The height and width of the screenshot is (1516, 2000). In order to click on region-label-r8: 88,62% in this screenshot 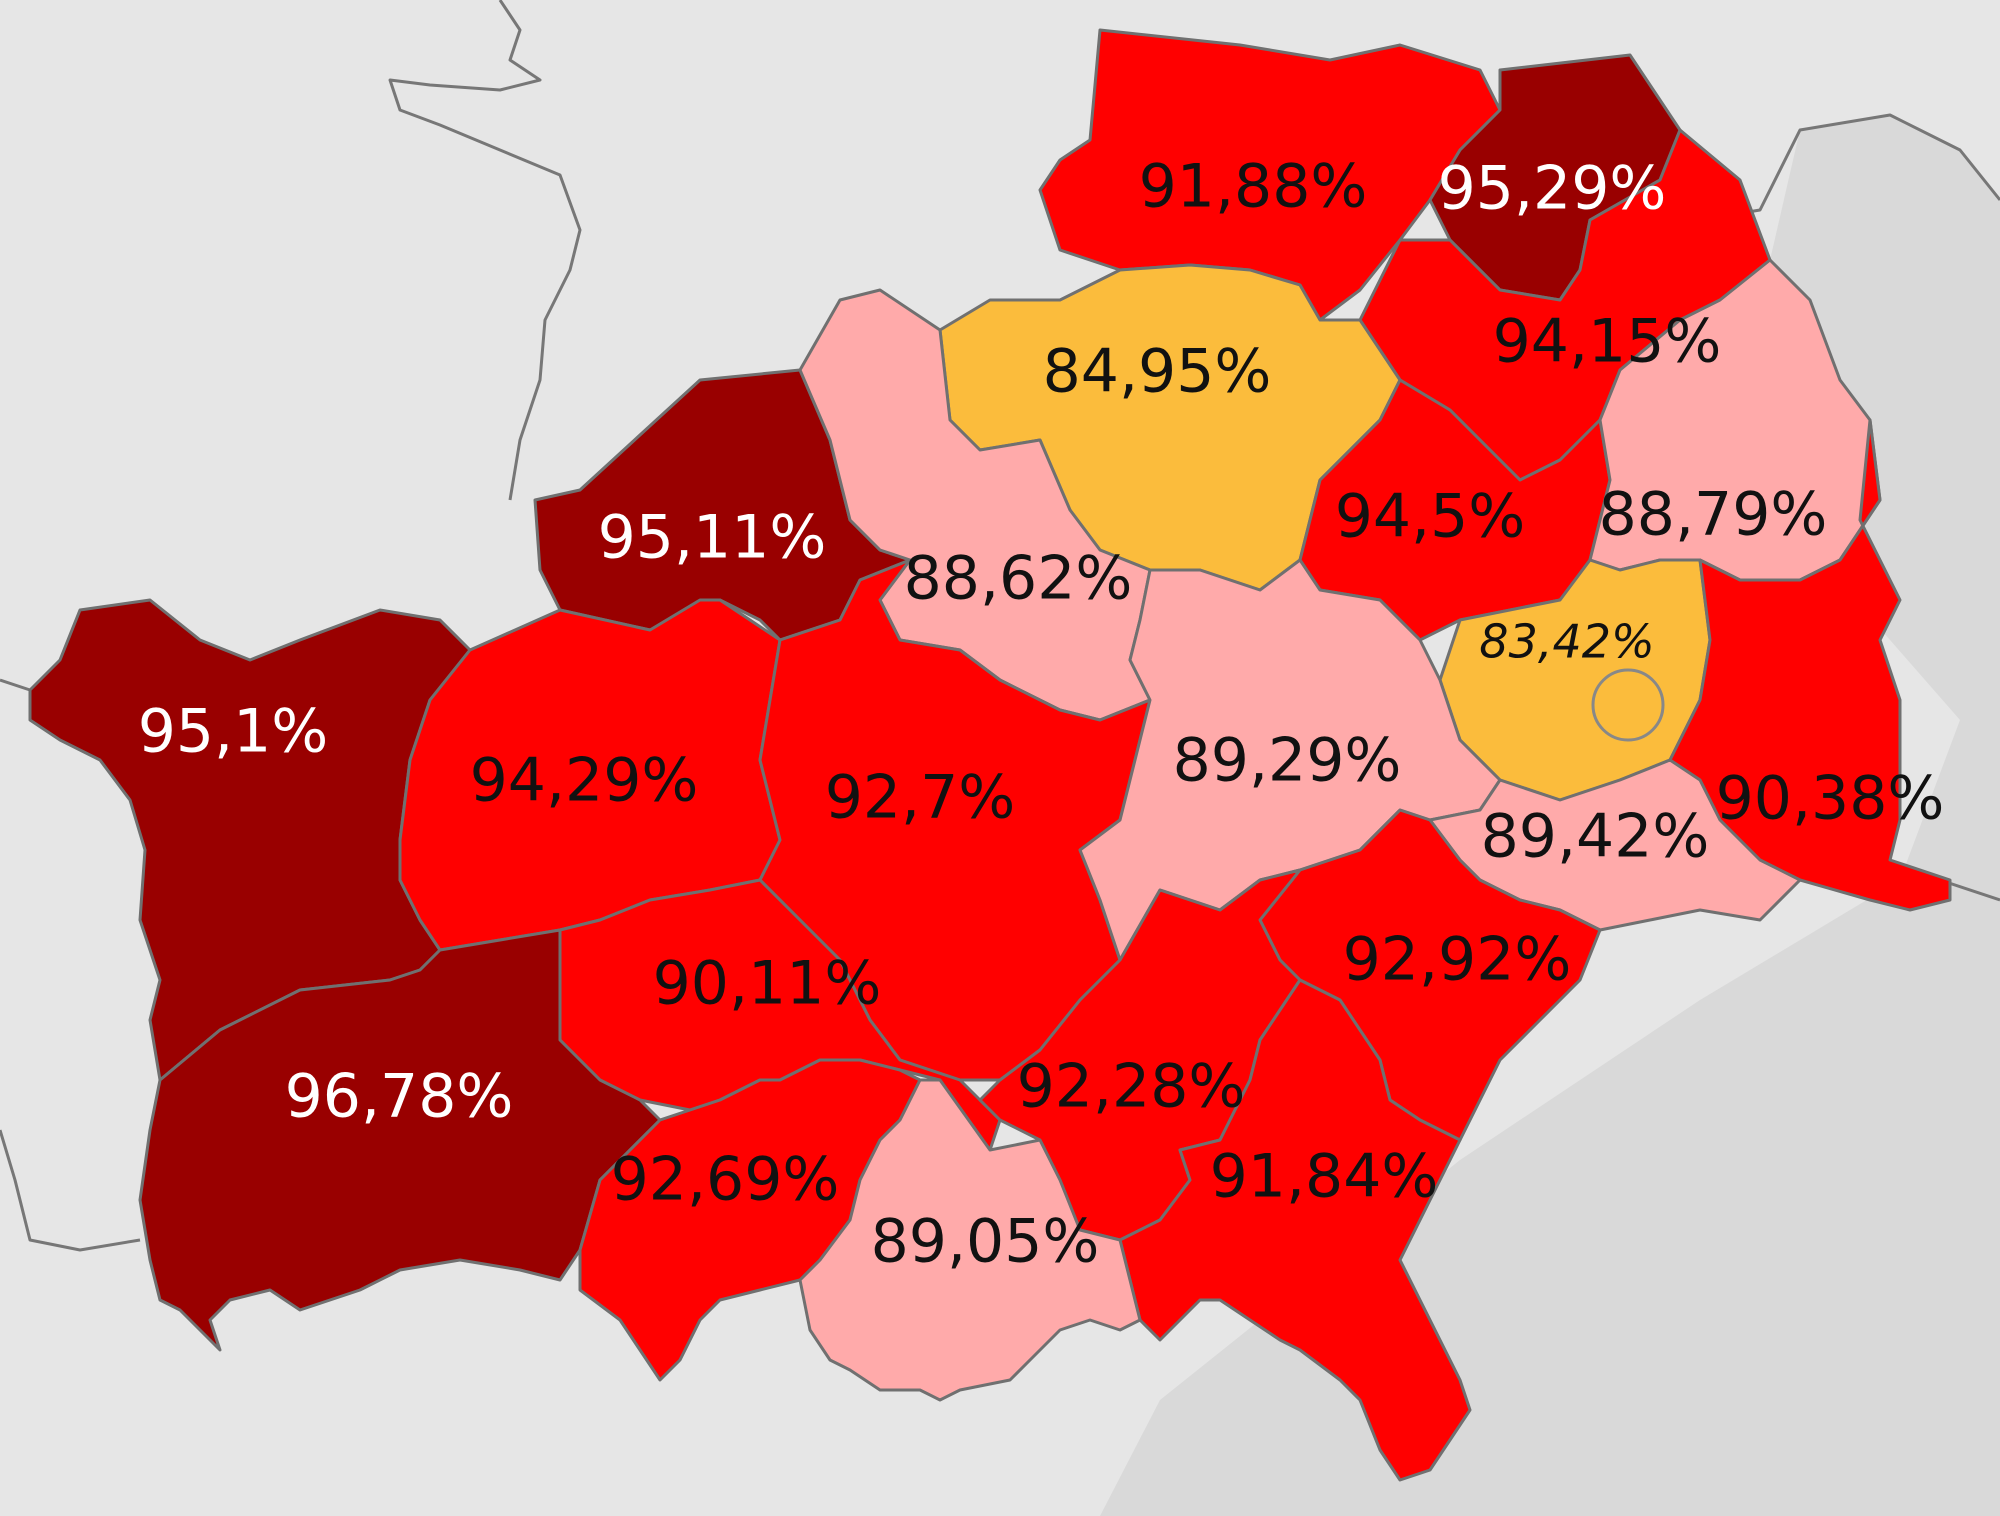, I will do `click(1018, 579)`.